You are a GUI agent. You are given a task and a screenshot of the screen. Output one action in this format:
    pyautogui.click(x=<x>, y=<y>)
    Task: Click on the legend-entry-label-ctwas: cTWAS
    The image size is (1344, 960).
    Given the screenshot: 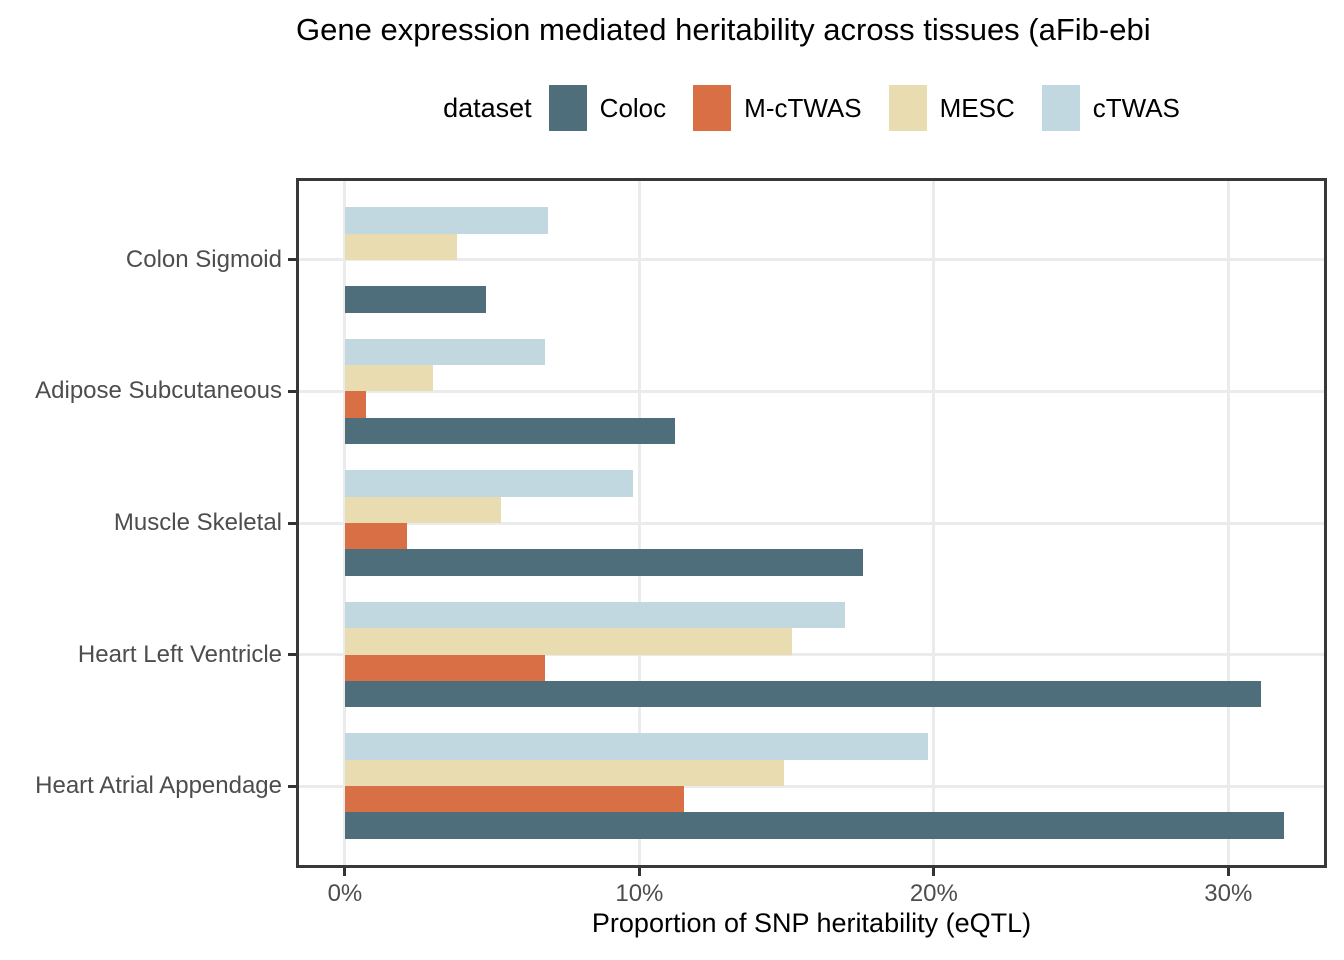 What is the action you would take?
    pyautogui.click(x=1136, y=107)
    